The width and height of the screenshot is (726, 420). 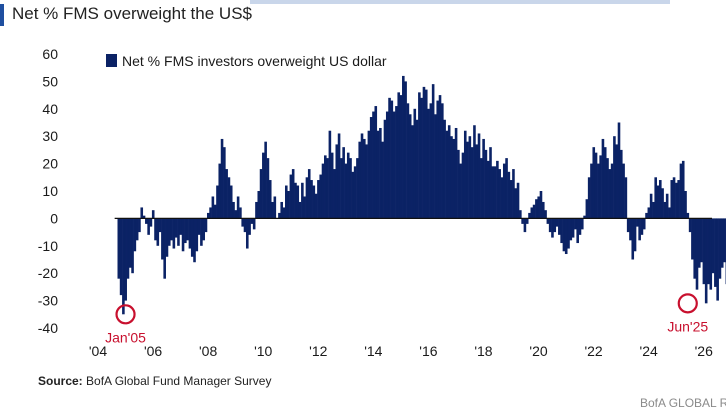 I want to click on legend-swatch, so click(x=111, y=60).